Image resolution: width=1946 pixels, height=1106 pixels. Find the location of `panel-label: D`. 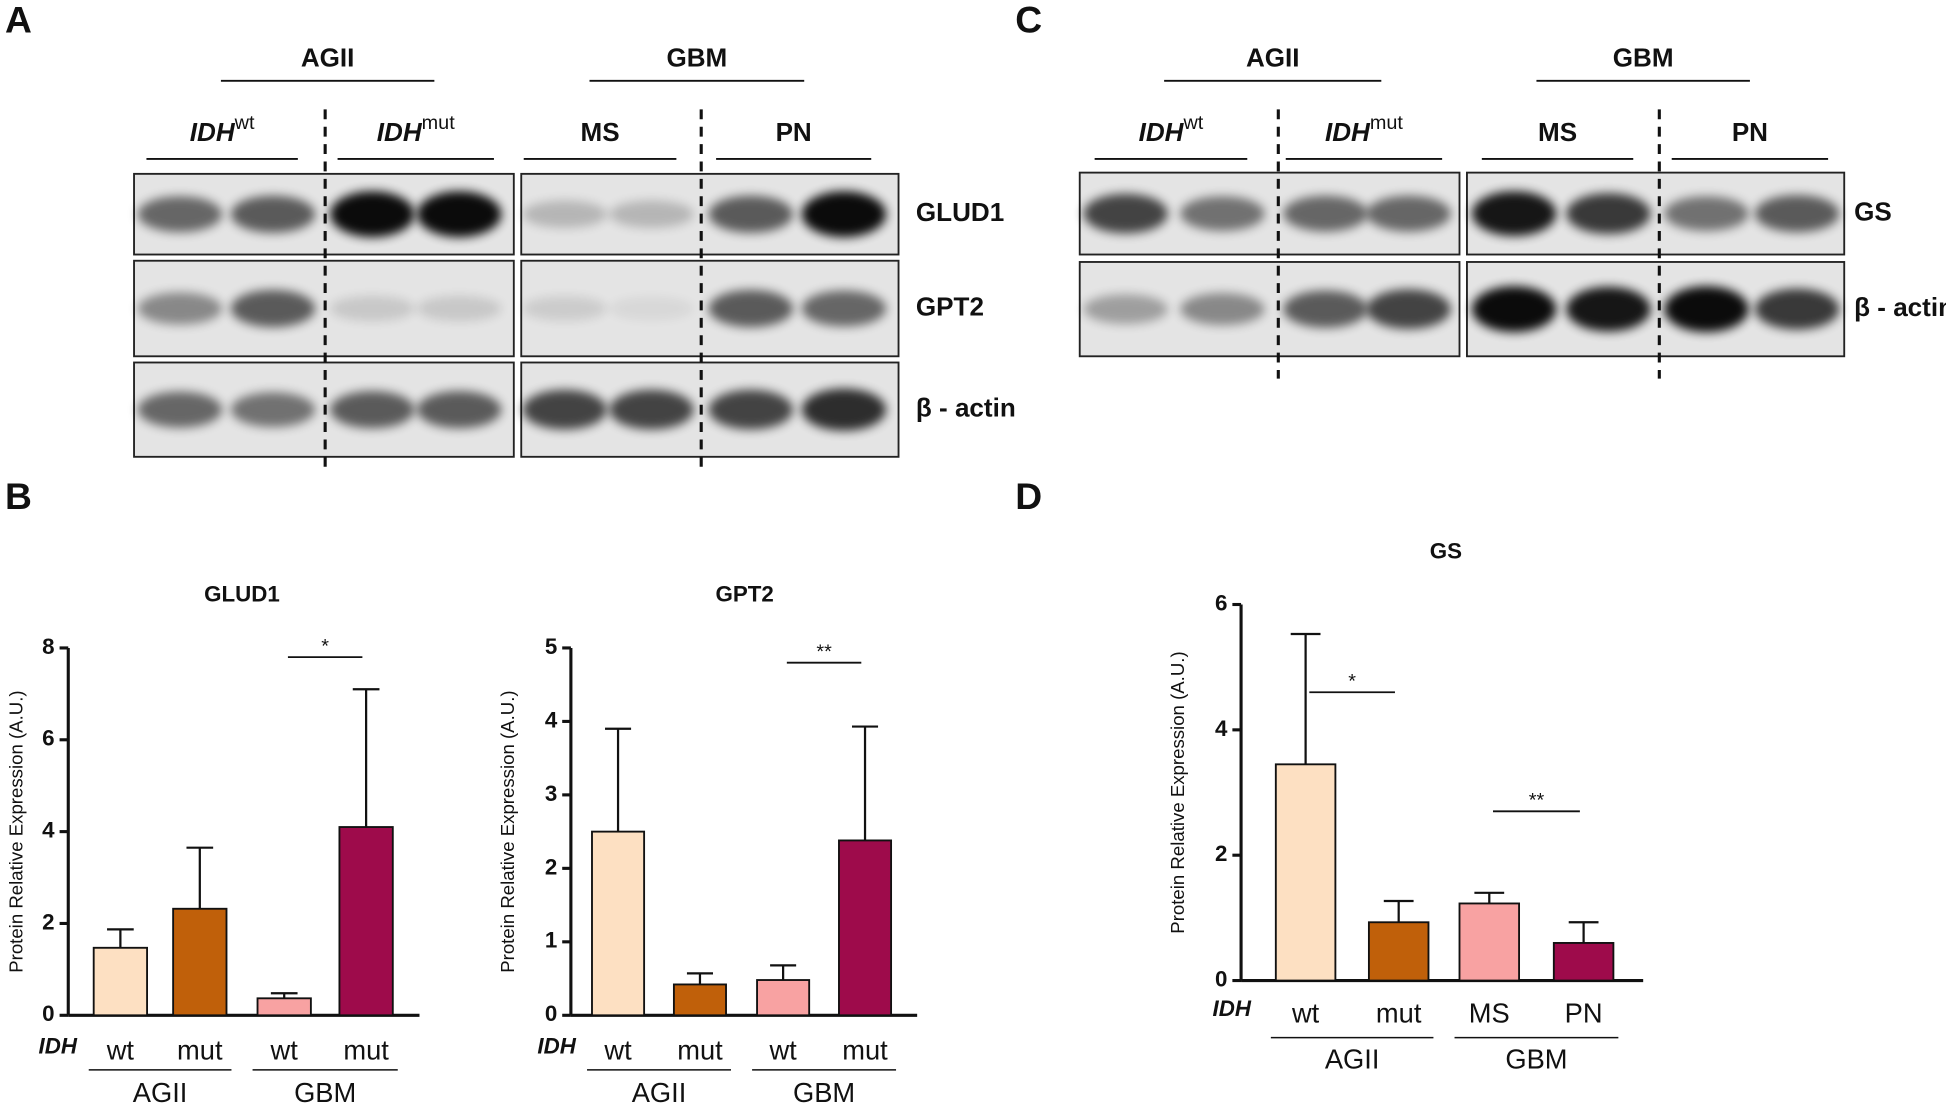

panel-label: D is located at coordinates (1028, 496).